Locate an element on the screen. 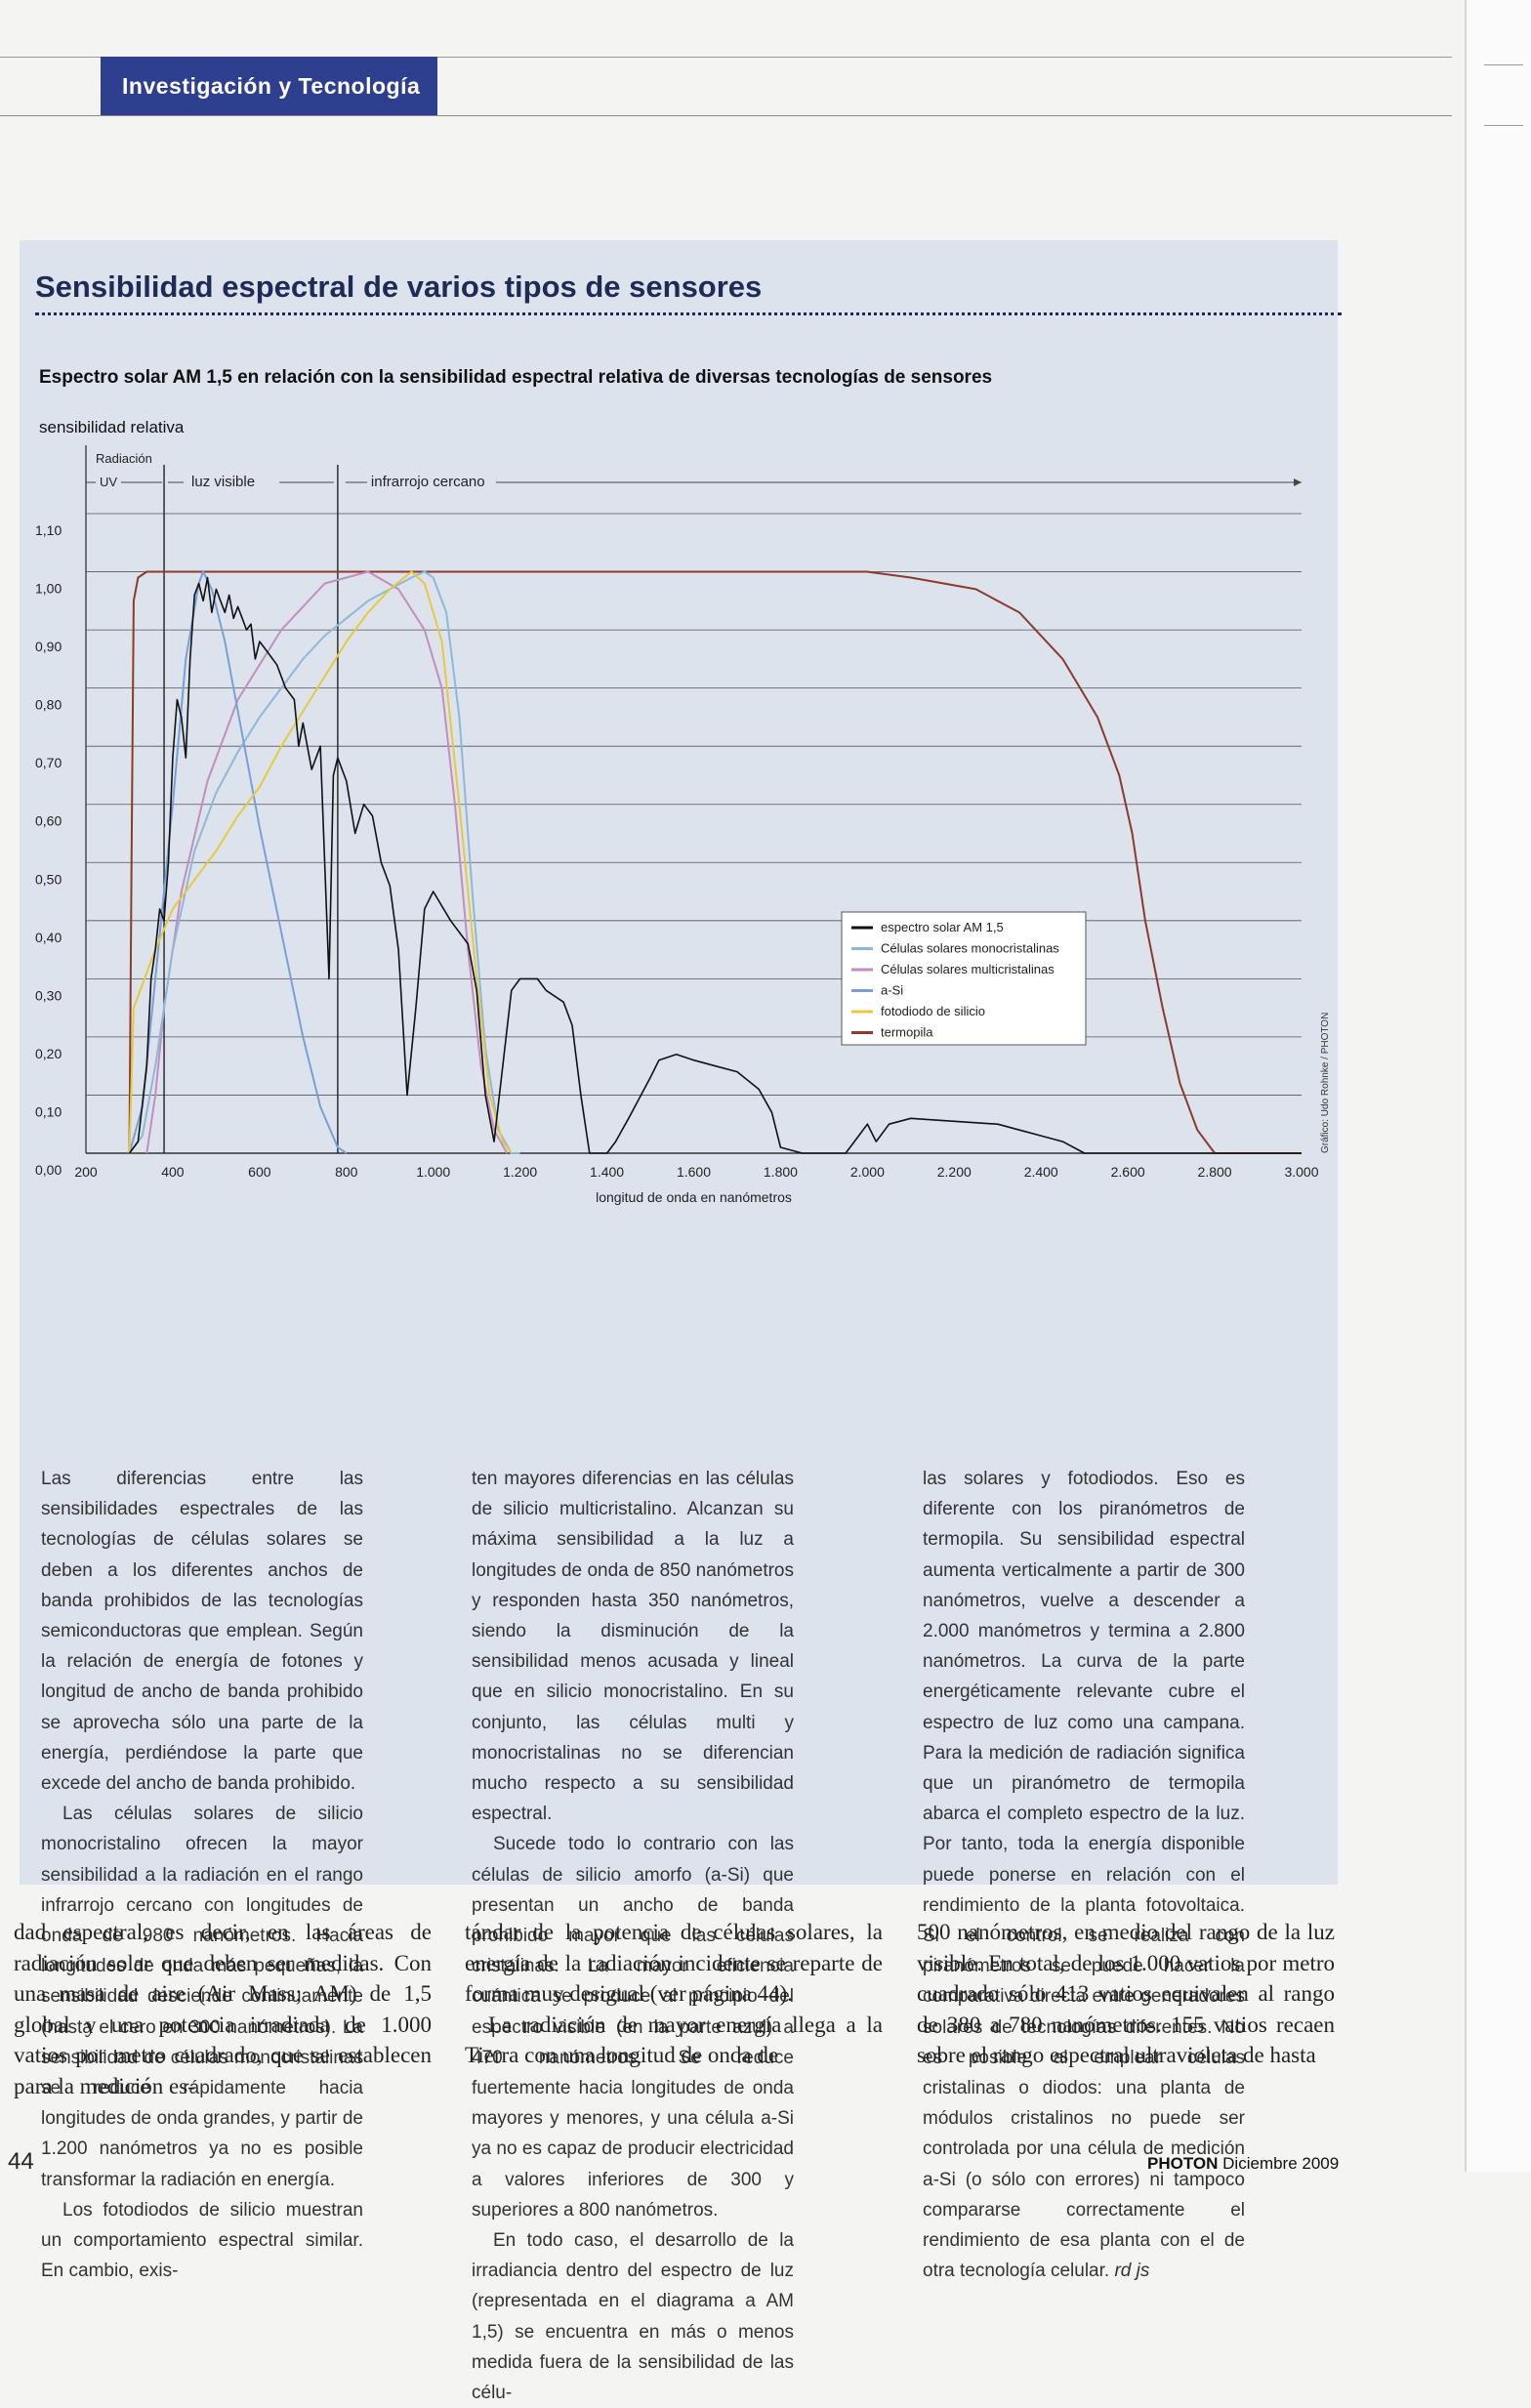  legend-box is located at coordinates (964, 979).